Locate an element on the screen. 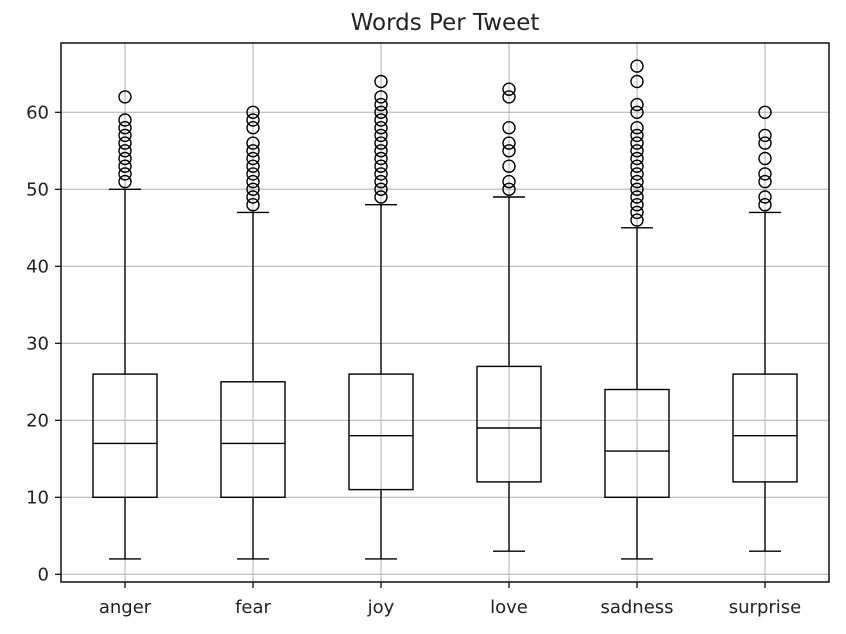  box-anger is located at coordinates (125, 325).